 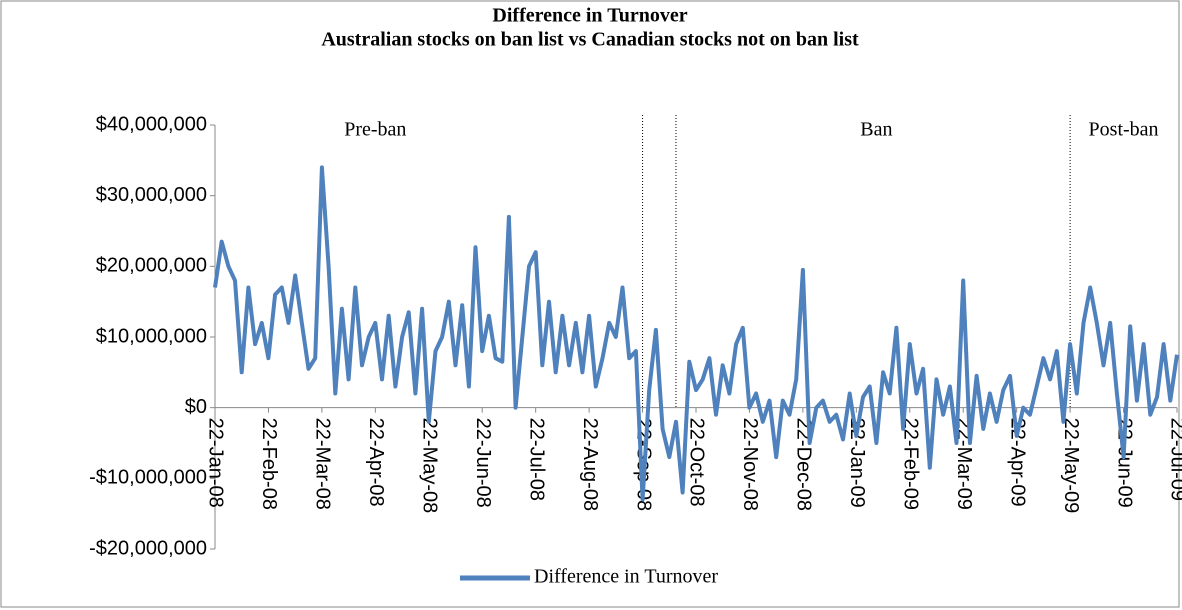 I want to click on x-tick-label: 22-Jun-08, so click(x=483, y=463).